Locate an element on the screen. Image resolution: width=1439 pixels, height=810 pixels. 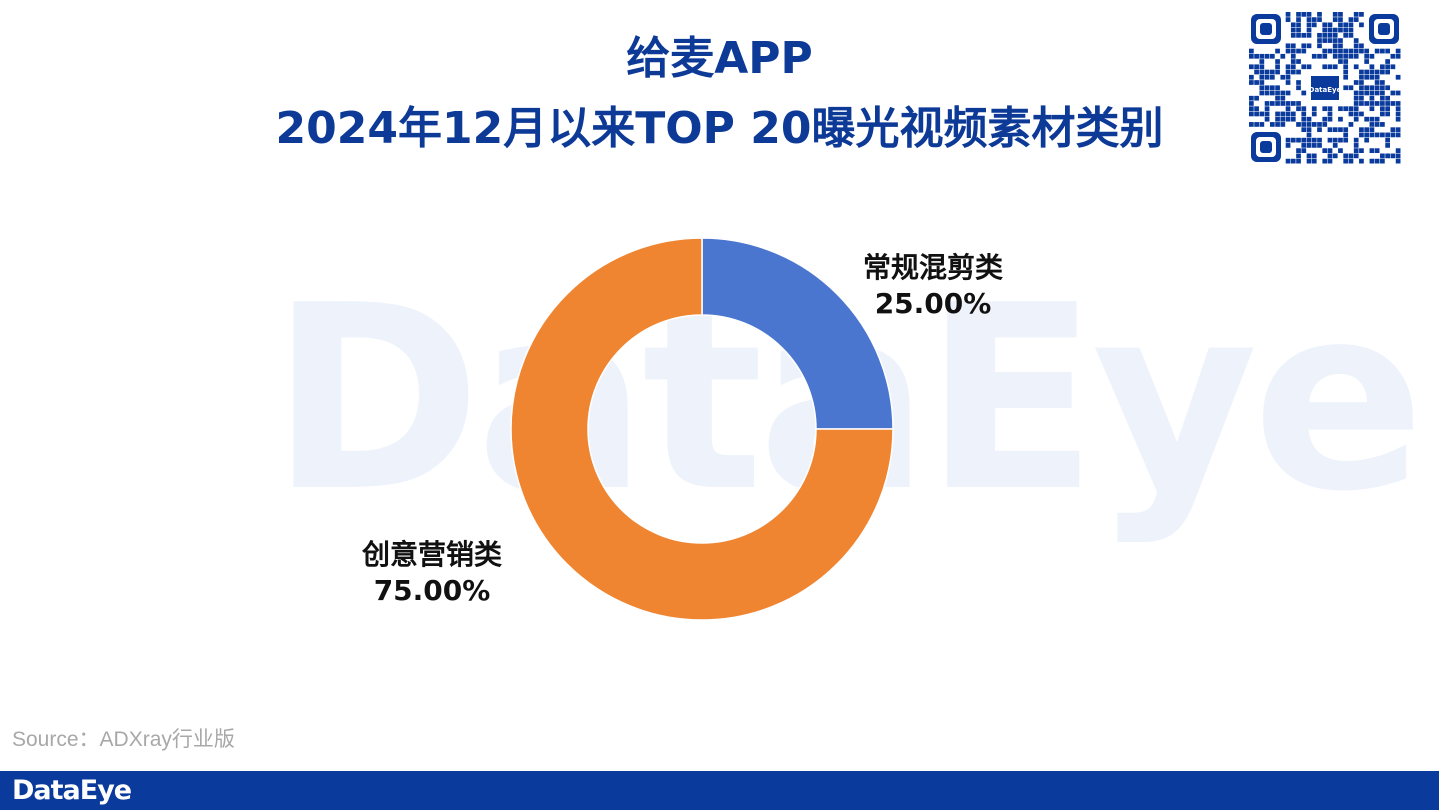
qr-finder-top-right is located at coordinates (1384, 29).